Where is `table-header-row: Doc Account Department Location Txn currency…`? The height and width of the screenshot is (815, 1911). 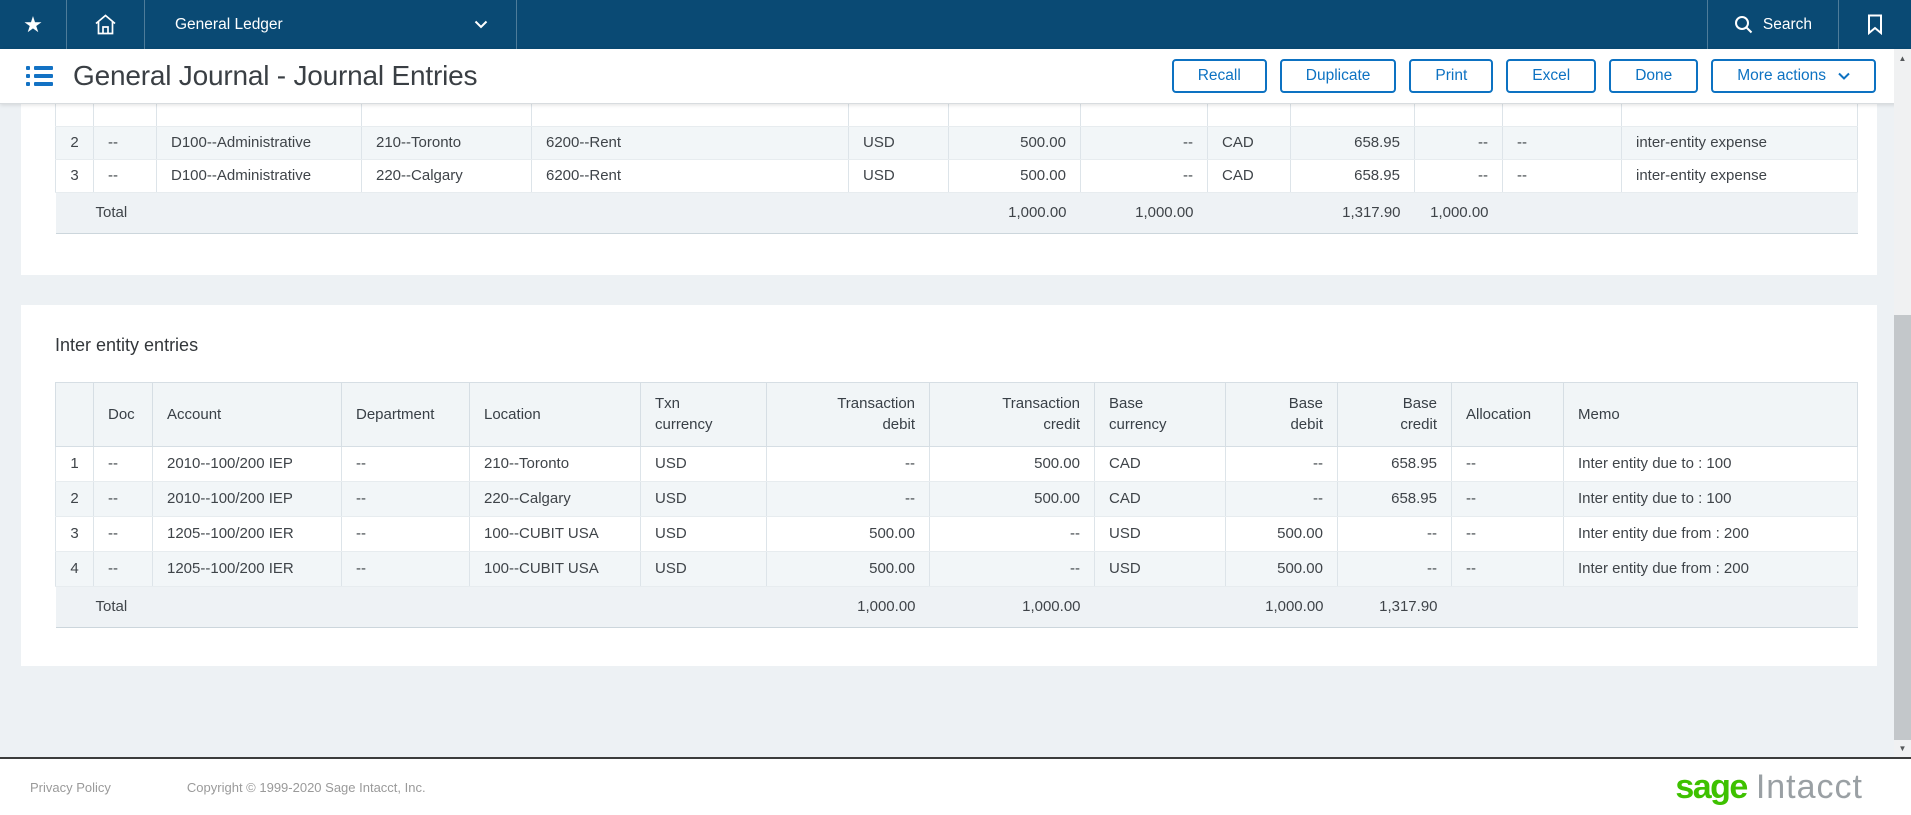
table-header-row: Doc Account Department Location Txn currency… is located at coordinates (956, 414).